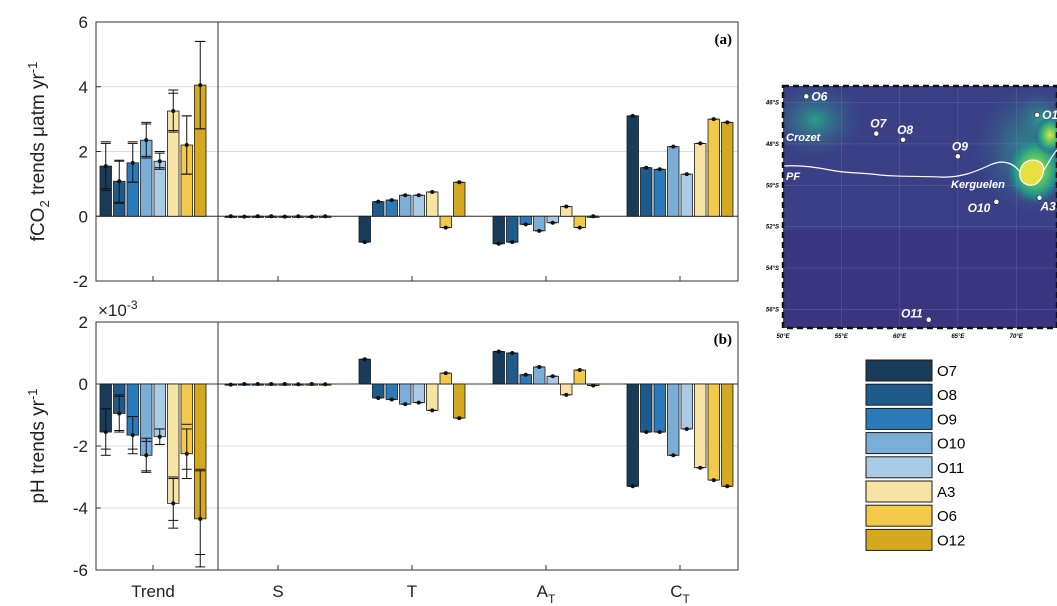 The height and width of the screenshot is (606, 1057). Describe the element at coordinates (277, 591) in the screenshot. I see `x-category-label: S` at that location.